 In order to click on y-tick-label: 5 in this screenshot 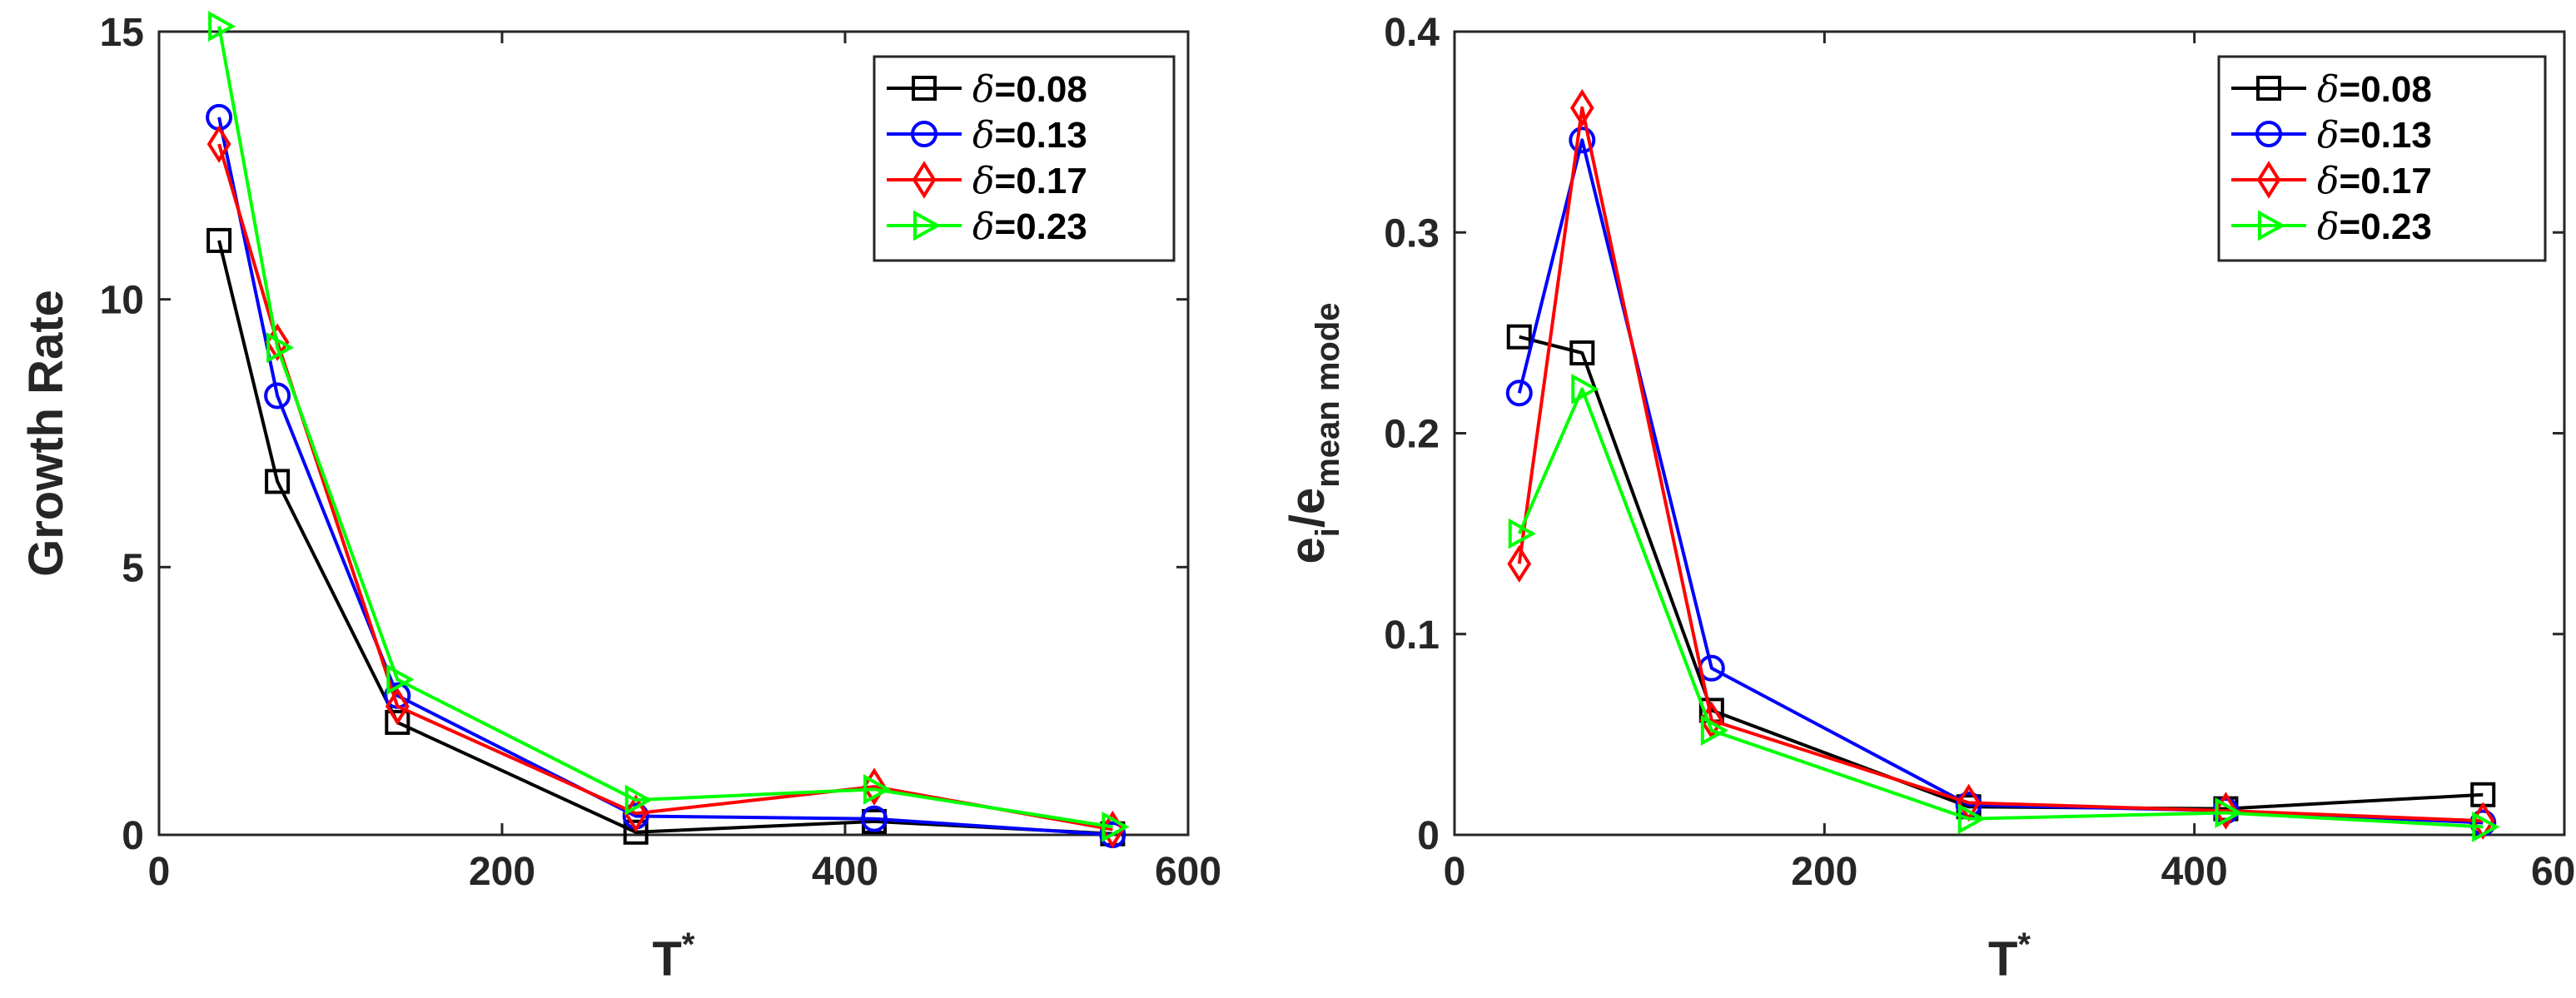, I will do `click(133, 568)`.